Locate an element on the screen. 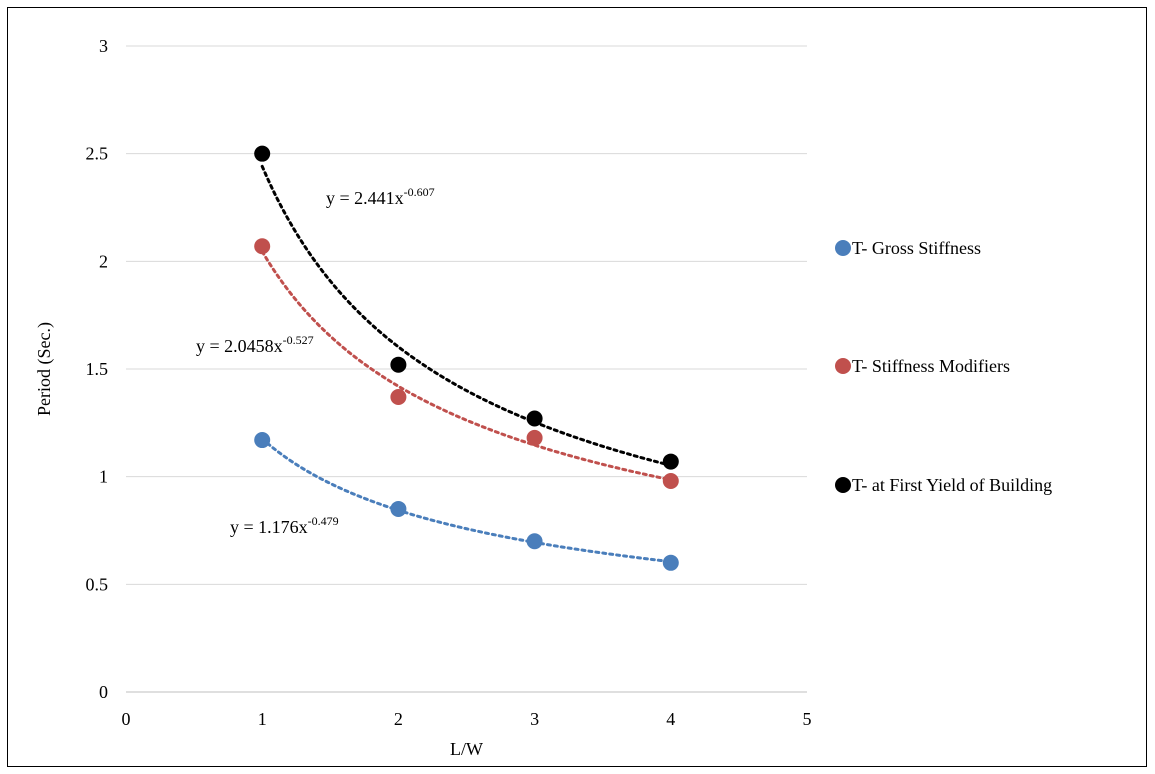  equation-label-gross-stiffness: y = 1.176x-0.479 is located at coordinates (284, 525).